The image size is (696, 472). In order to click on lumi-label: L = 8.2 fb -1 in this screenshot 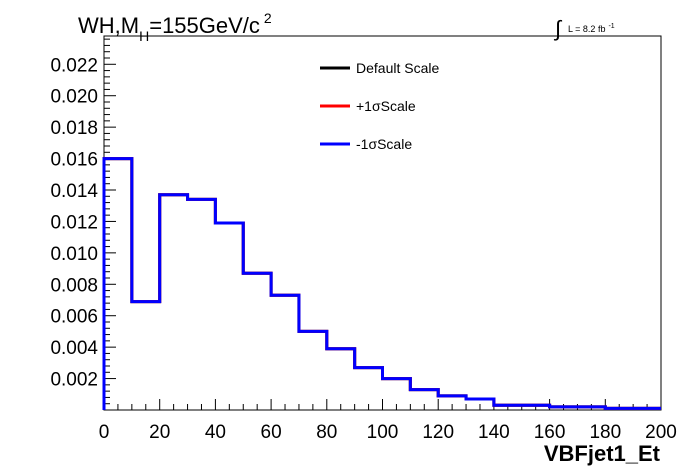, I will do `click(591, 28)`.